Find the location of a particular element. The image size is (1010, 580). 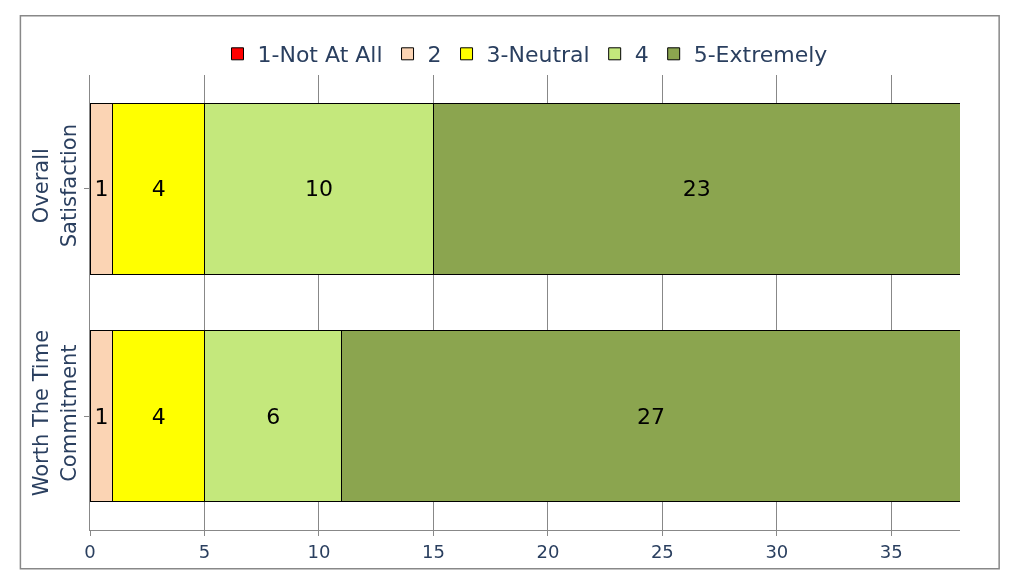

x-tick-label: 35 is located at coordinates (891, 551).